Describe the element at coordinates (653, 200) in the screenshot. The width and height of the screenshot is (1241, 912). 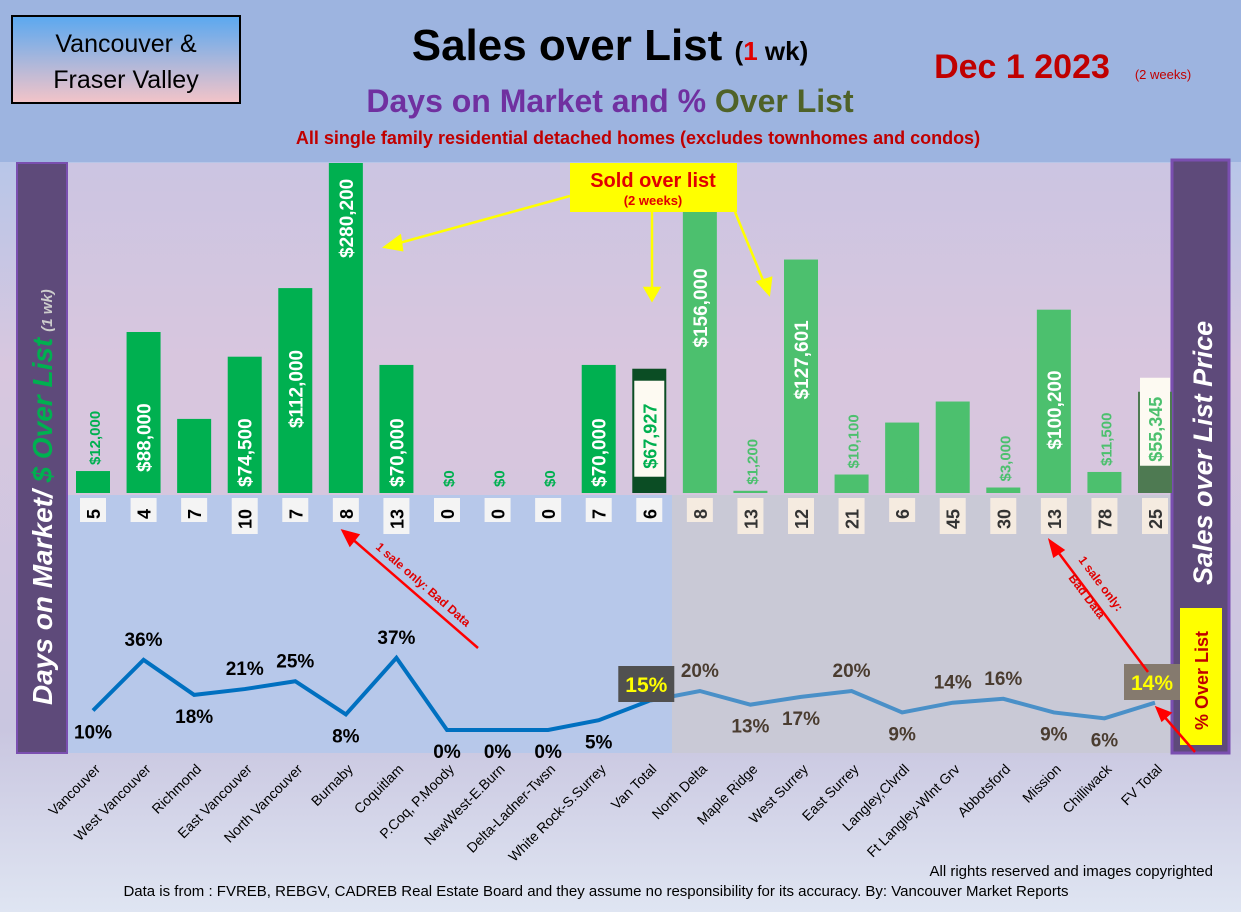
I see `sold-over-list-note: (2 weeks)` at that location.